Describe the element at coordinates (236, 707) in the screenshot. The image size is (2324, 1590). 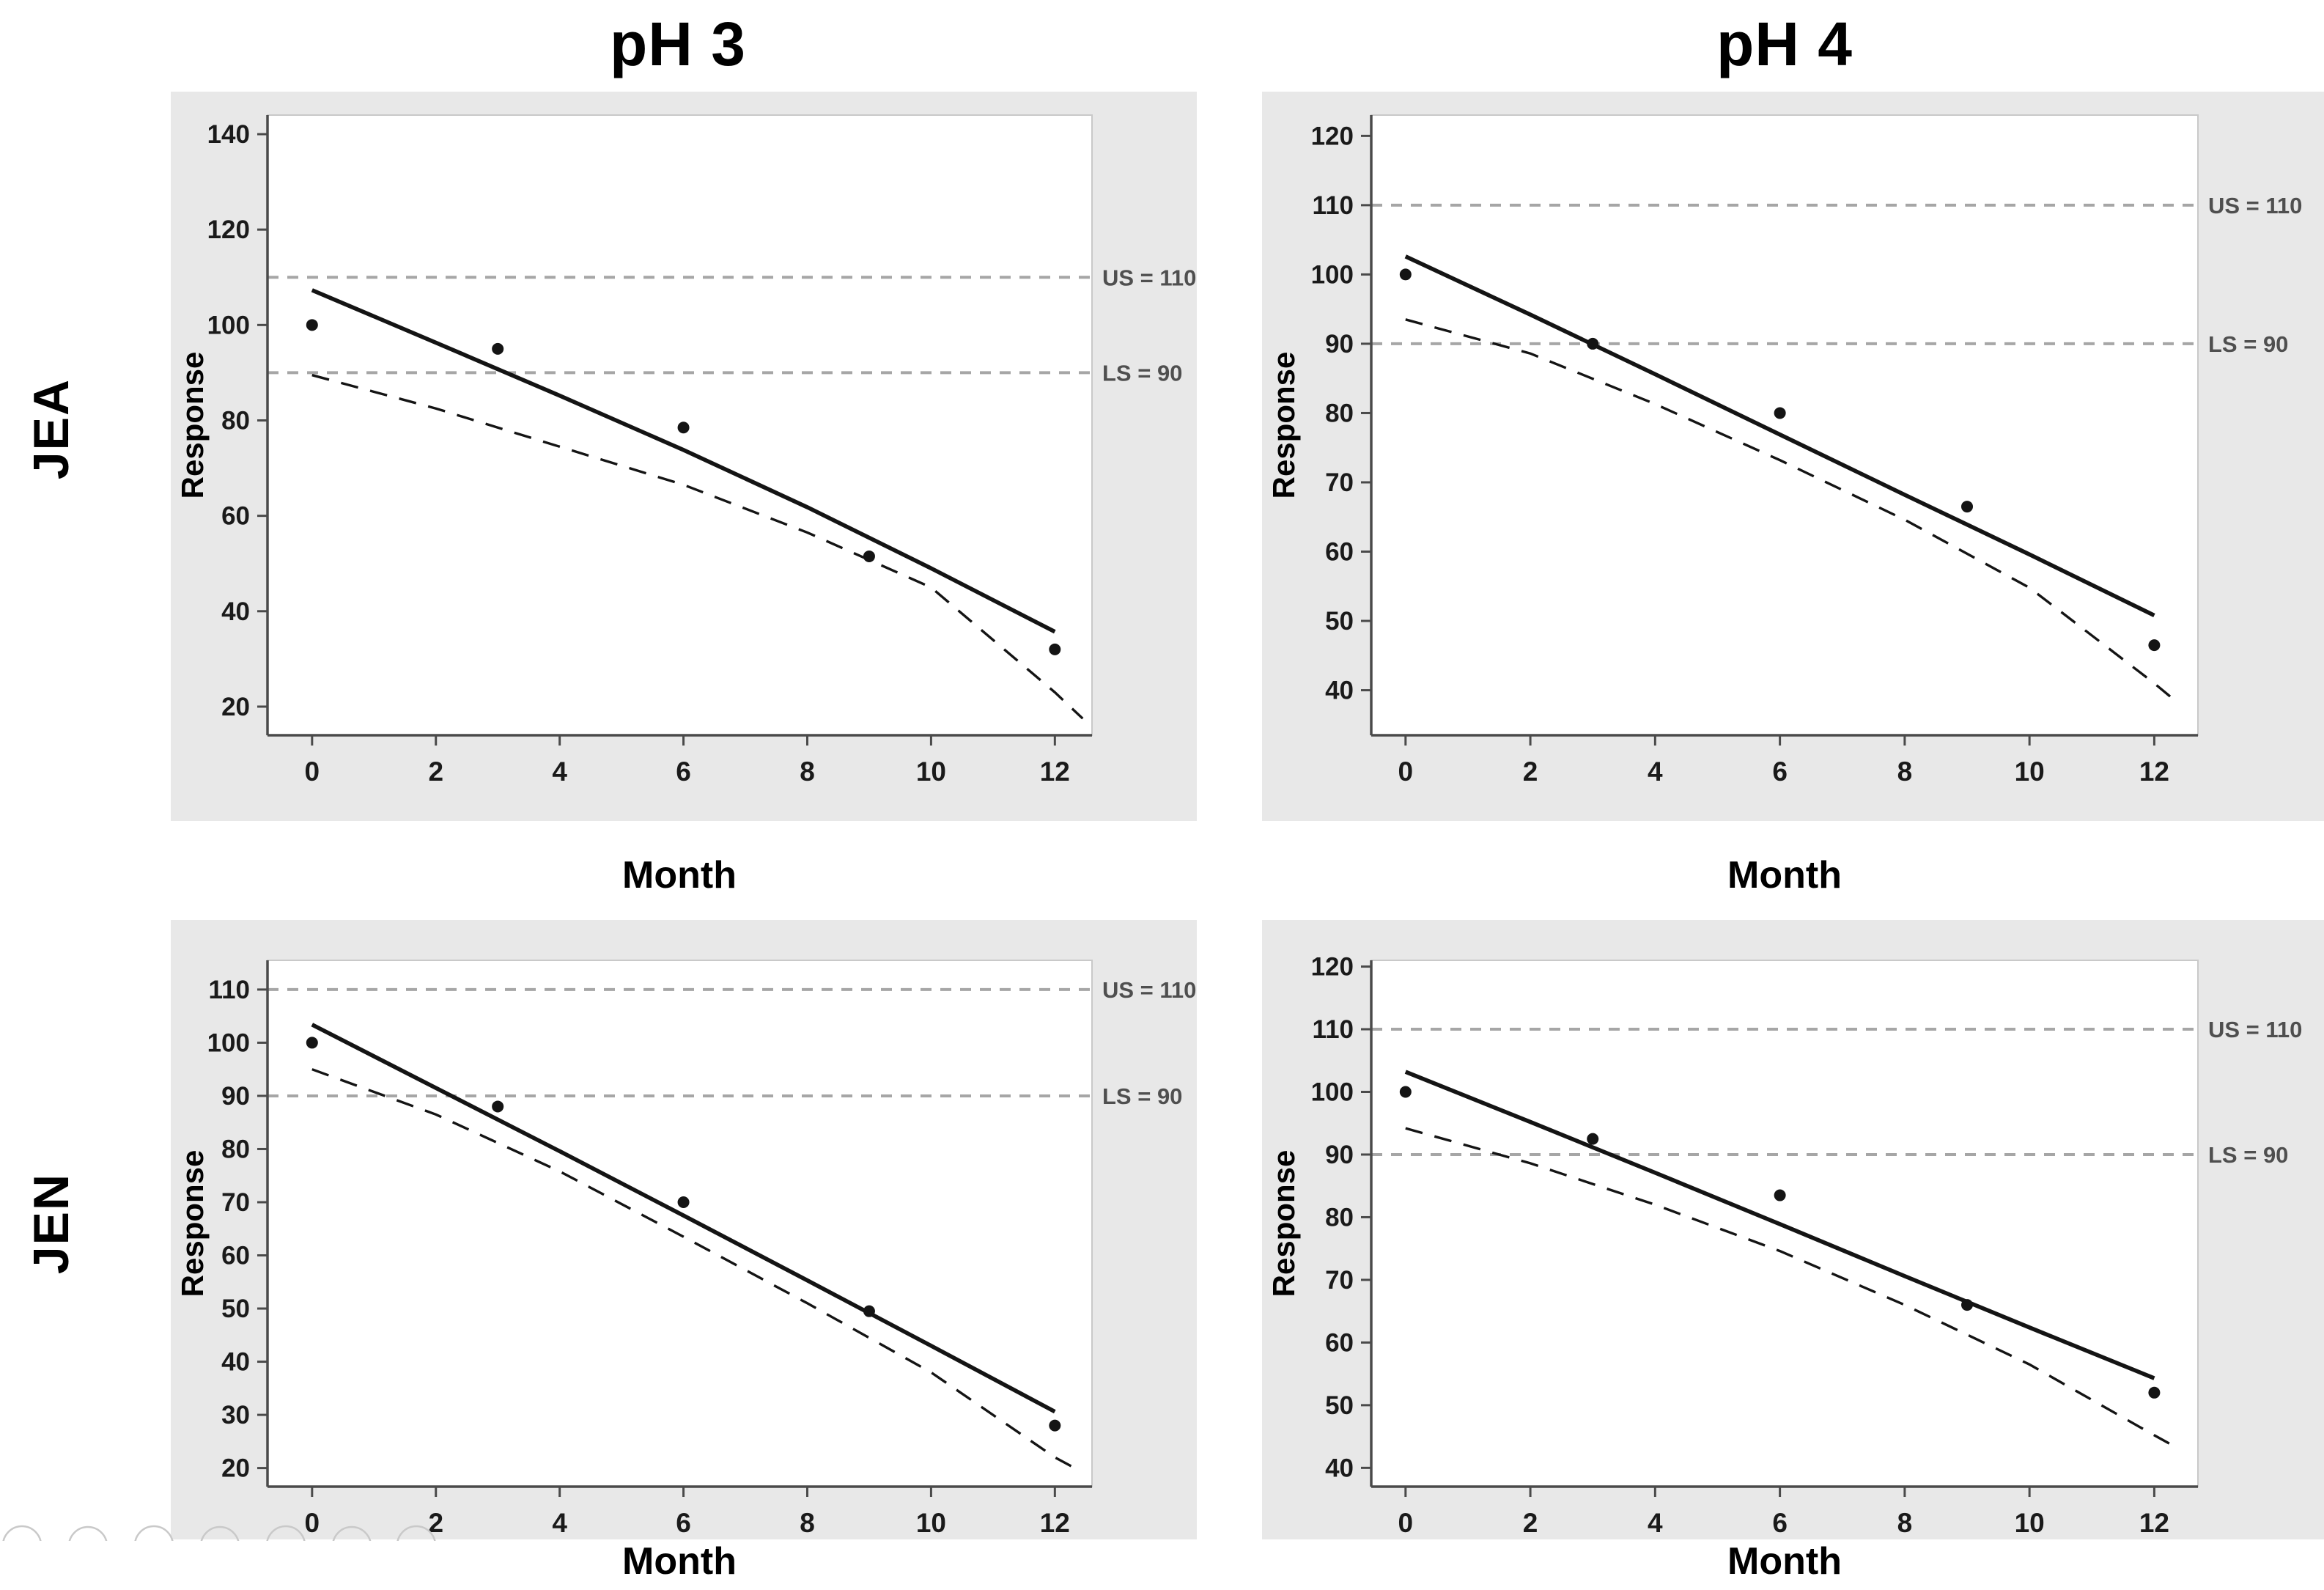
I see `y-tick-label: 20` at that location.